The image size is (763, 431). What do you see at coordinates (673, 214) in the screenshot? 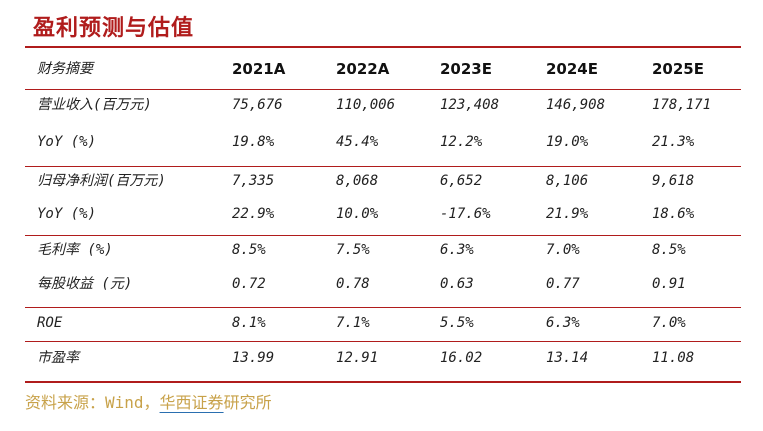
I see `table-cell: 18.6%` at bounding box center [673, 214].